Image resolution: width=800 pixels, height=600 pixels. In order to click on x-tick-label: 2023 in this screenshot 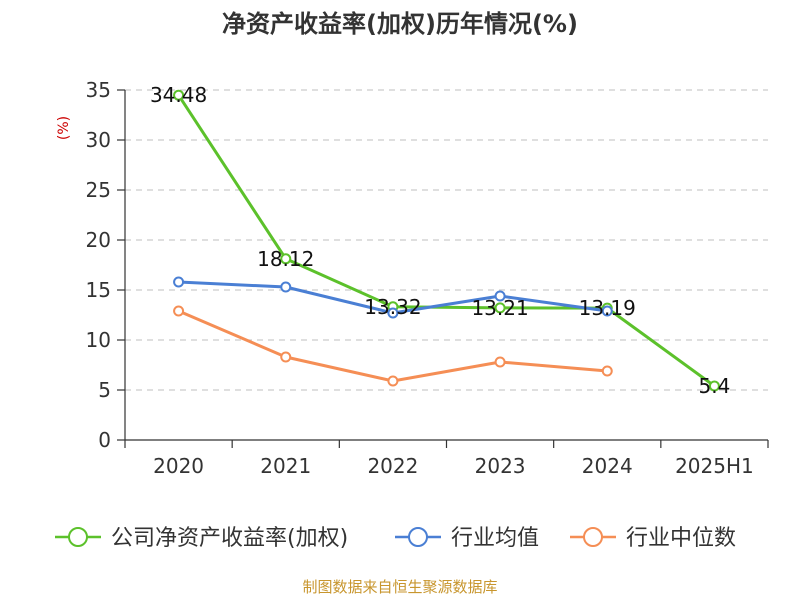, I will do `click(500, 466)`.